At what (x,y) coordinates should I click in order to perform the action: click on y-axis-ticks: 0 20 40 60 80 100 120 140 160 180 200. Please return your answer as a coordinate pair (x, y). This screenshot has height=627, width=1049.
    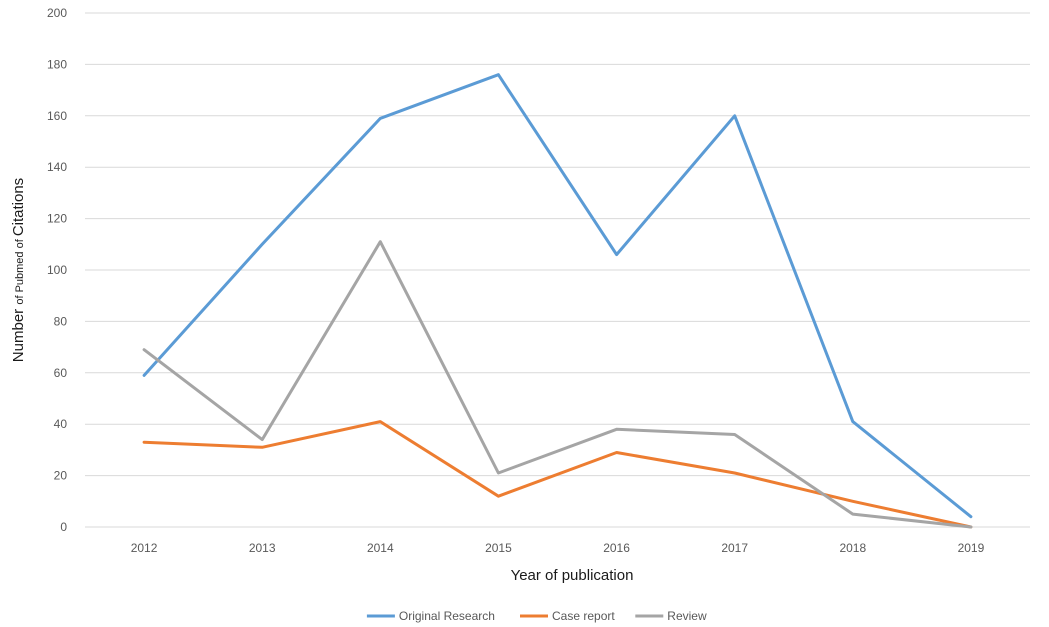
    Looking at the image, I should click on (57, 270).